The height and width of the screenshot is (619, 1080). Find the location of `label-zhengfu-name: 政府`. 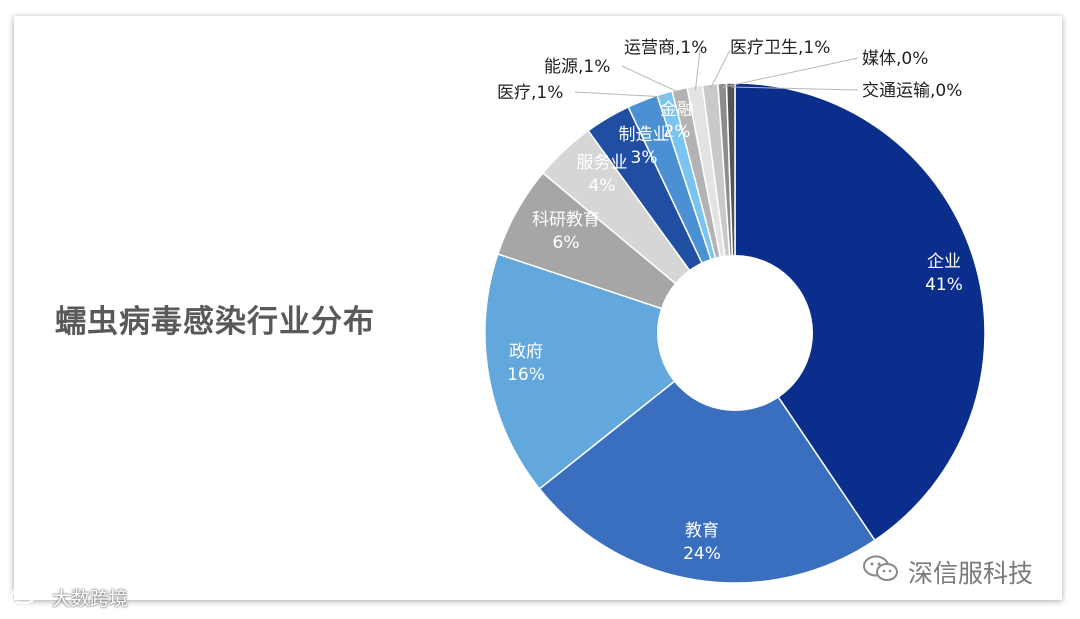

label-zhengfu-name: 政府 is located at coordinates (526, 352).